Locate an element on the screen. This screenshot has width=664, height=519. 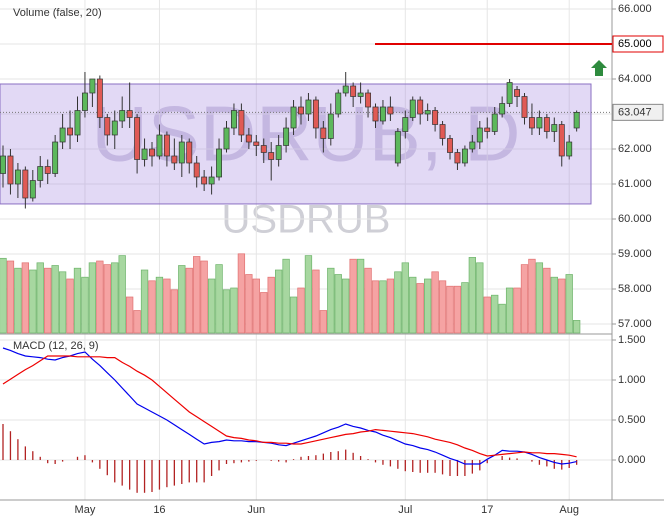
x-tick-label: Jun is located at coordinates (256, 510).